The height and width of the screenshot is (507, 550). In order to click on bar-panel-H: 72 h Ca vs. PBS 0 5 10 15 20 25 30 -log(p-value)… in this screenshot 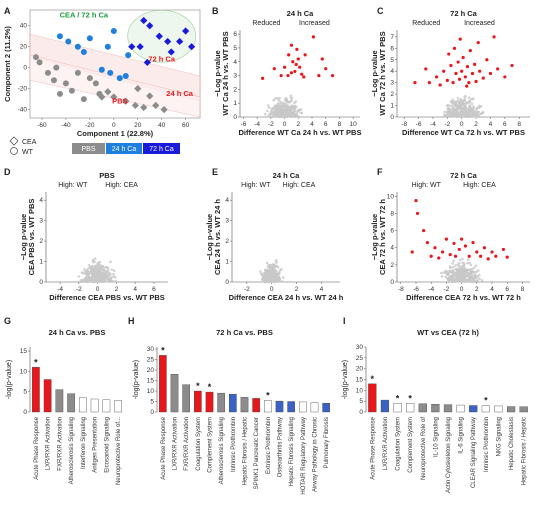, I will do `click(231, 411)`.